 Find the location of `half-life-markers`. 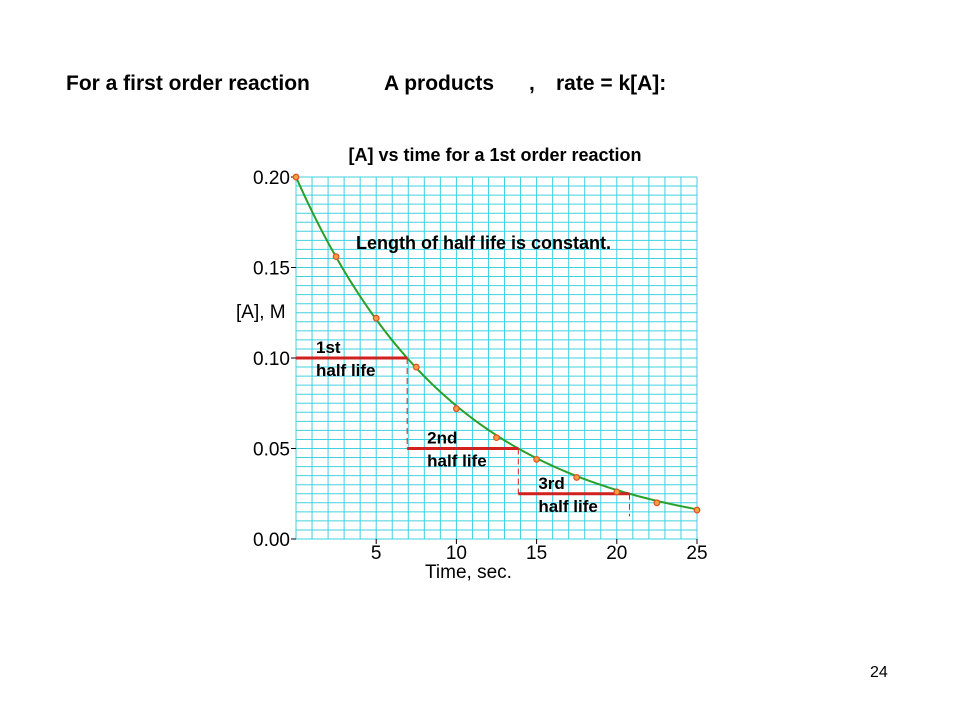

half-life-markers is located at coordinates (463, 436).